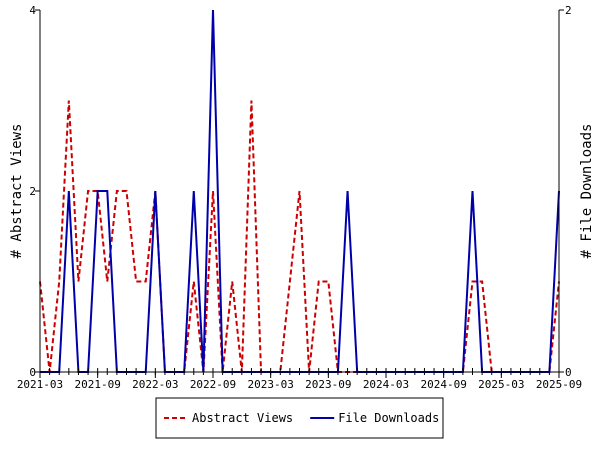 The image size is (600, 450). What do you see at coordinates (443, 384) in the screenshot?
I see `x-tick-label: 2024-09` at bounding box center [443, 384].